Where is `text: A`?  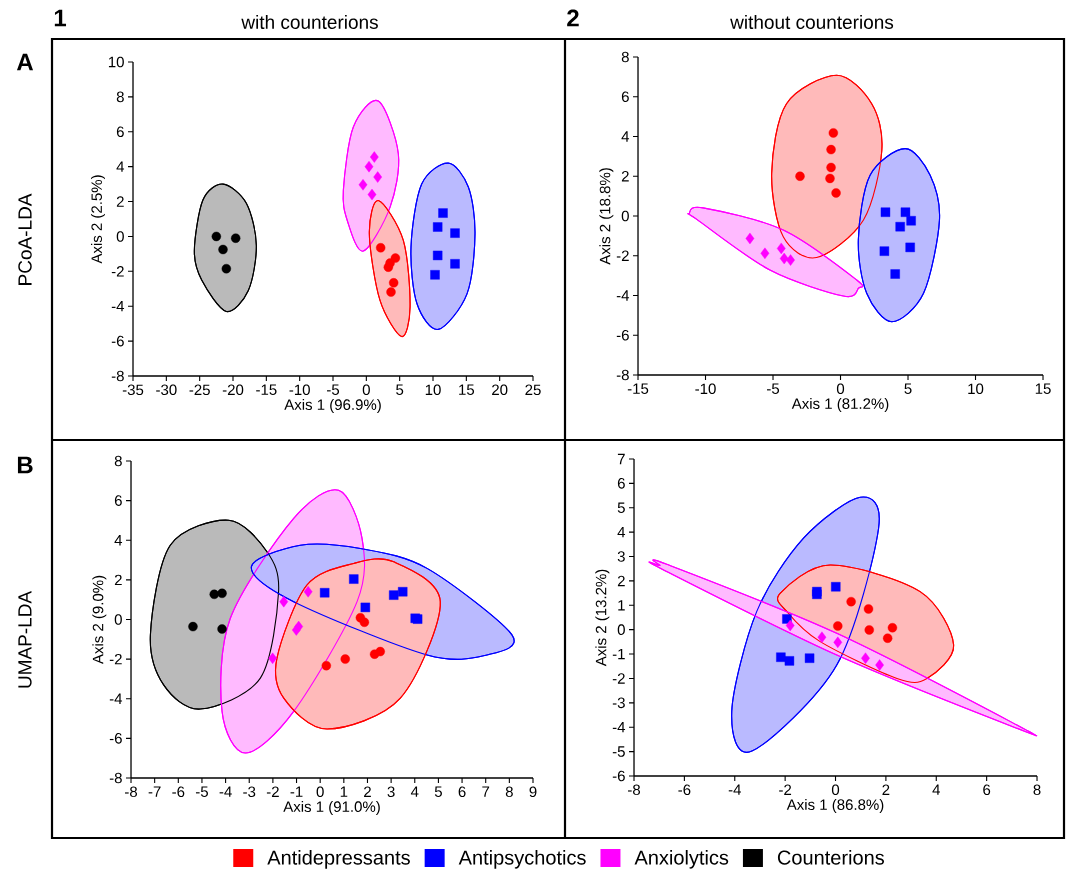
text: A is located at coordinates (25, 62).